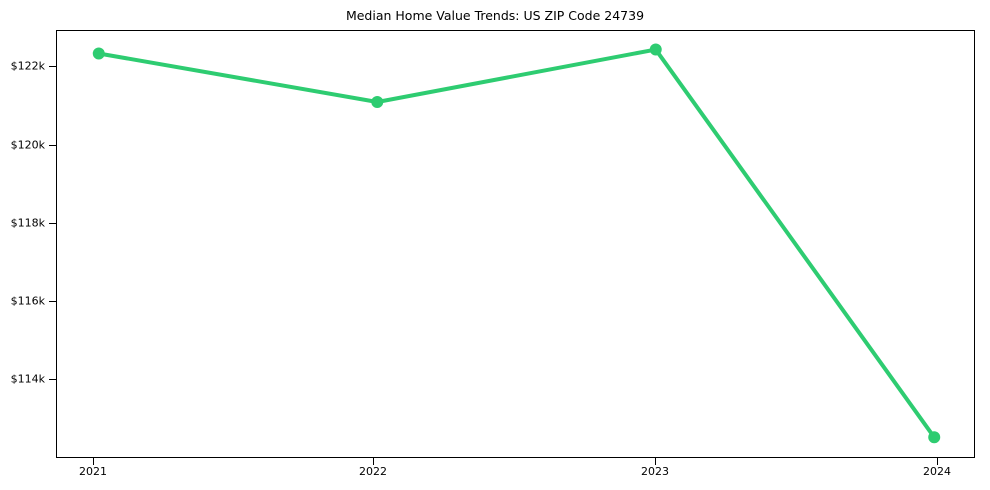  What do you see at coordinates (373, 461) in the screenshot?
I see `x-tick-mark-2022` at bounding box center [373, 461].